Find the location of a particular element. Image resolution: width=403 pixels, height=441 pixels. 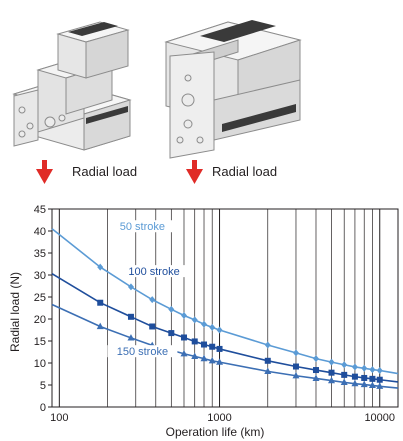

curve-annotation: 150 stroke is located at coordinates (142, 352).